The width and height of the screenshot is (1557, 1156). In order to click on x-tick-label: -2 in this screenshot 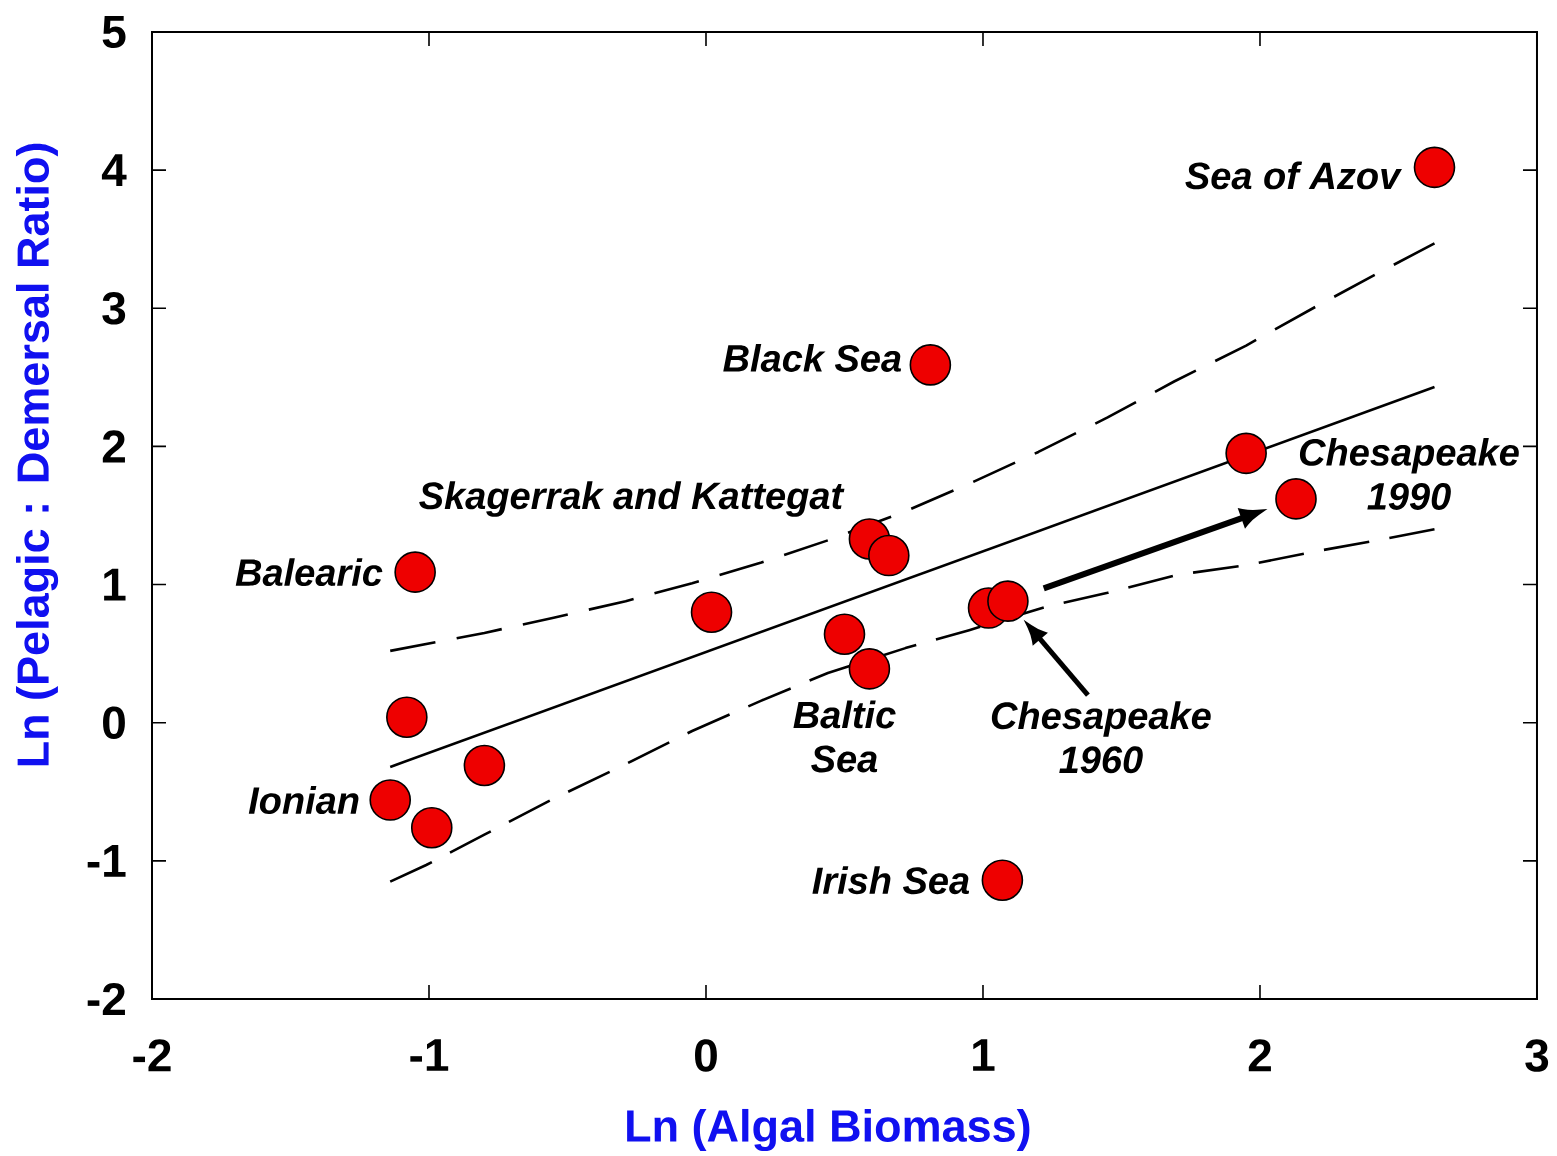, I will do `click(152, 1055)`.